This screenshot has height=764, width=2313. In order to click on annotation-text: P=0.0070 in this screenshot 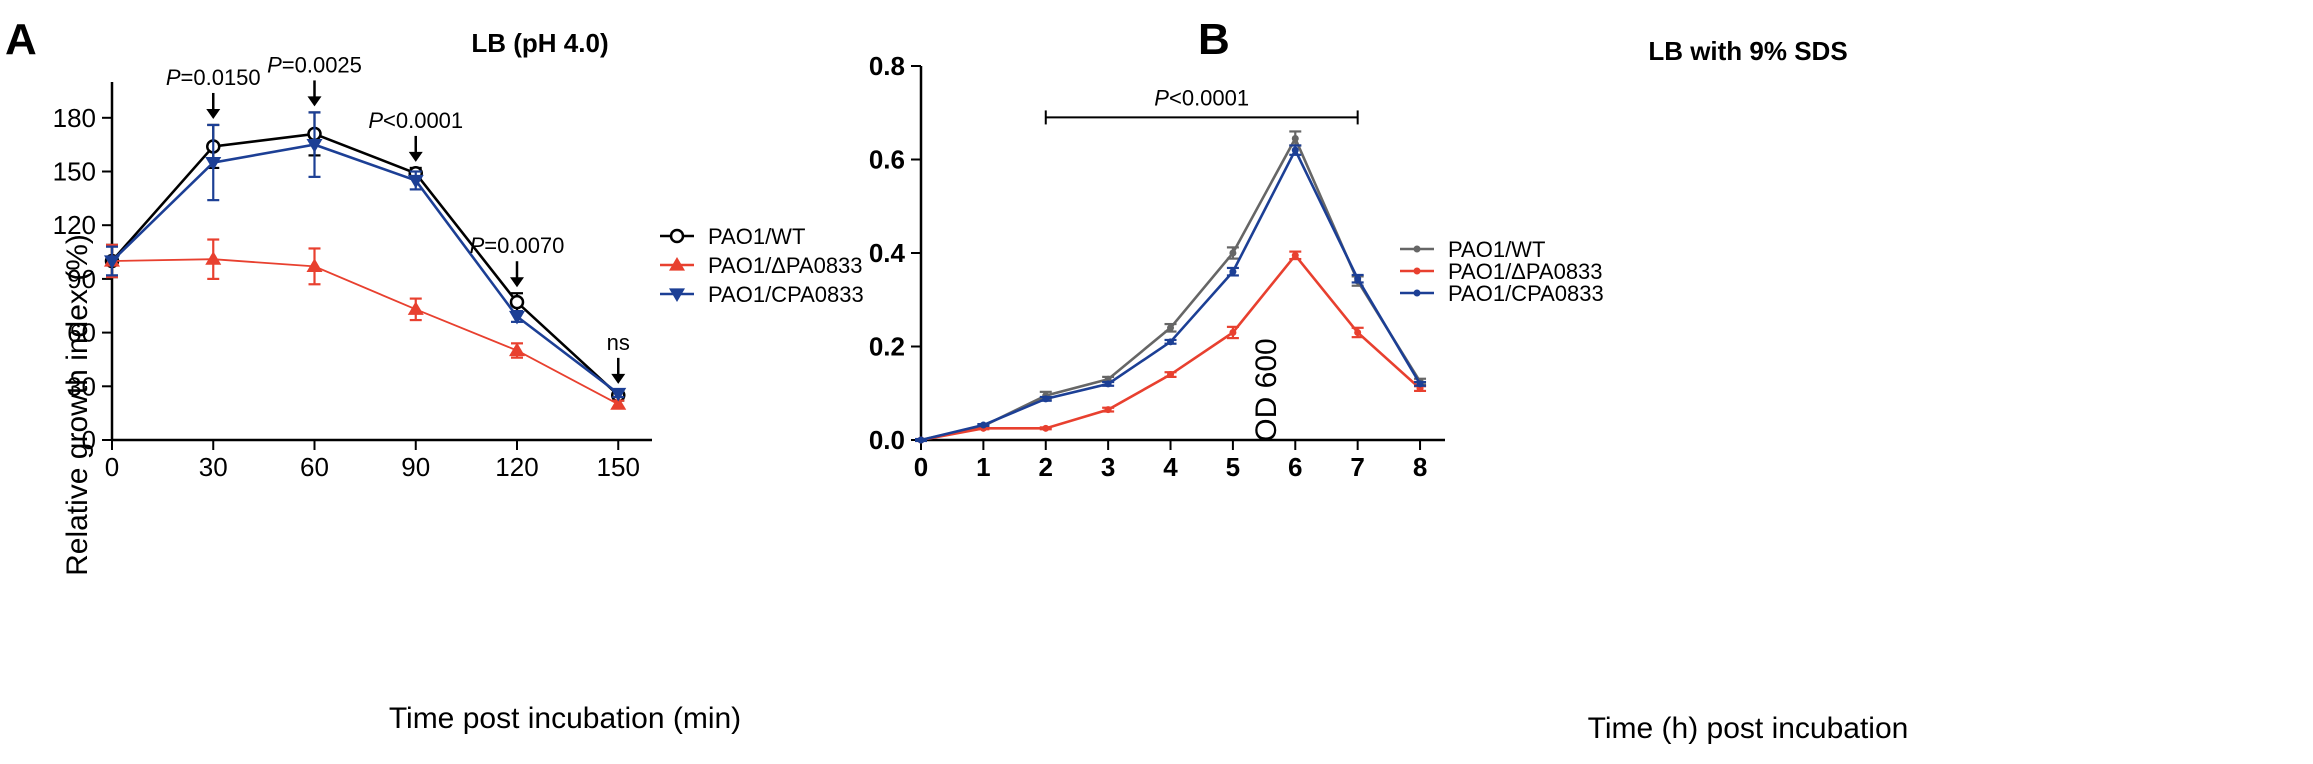, I will do `click(517, 245)`.